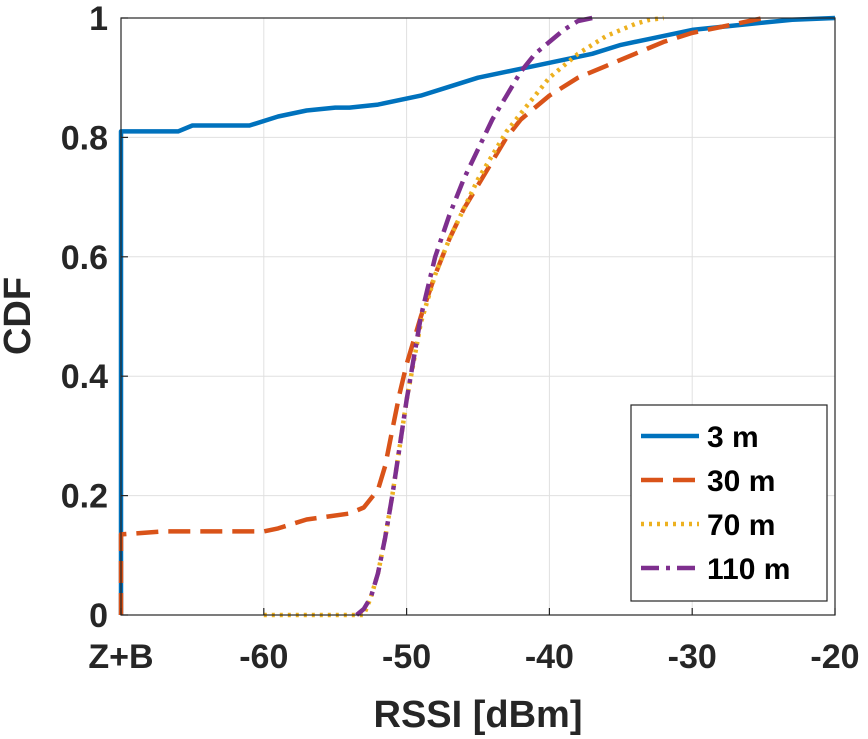  What do you see at coordinates (84, 377) in the screenshot?
I see `y-tick-label: 0.4` at bounding box center [84, 377].